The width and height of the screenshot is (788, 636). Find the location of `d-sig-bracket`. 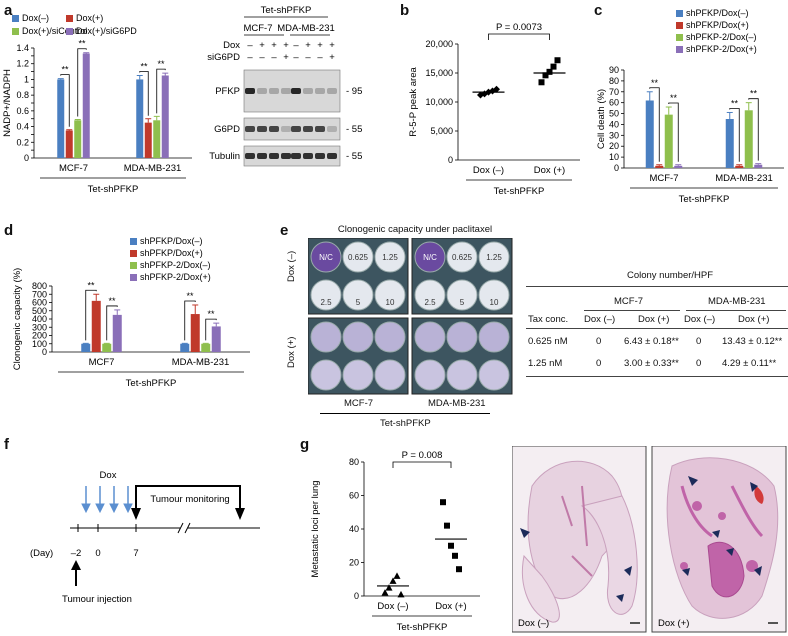

d-sig-bracket is located at coordinates (211, 329).